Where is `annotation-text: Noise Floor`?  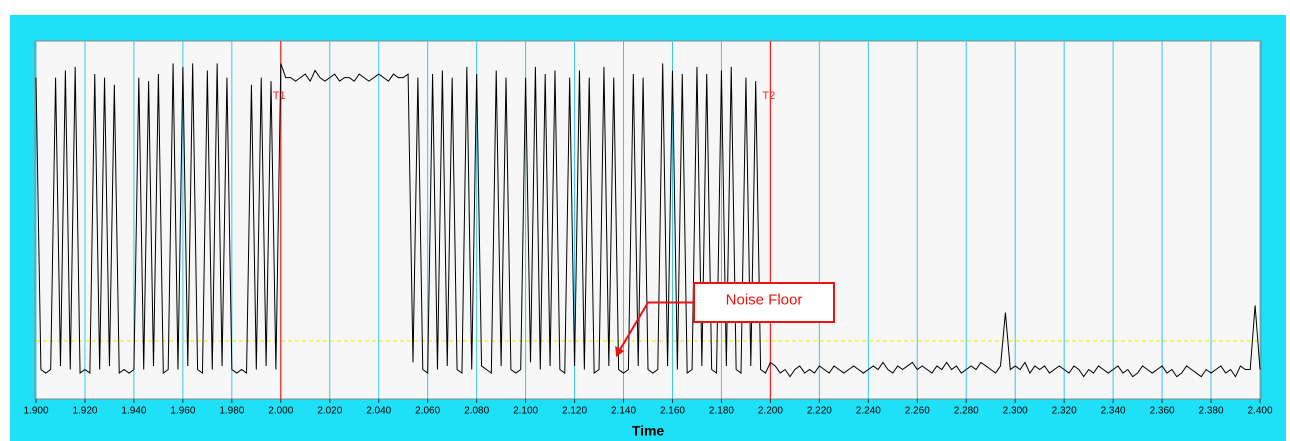
annotation-text: Noise Floor is located at coordinates (764, 299).